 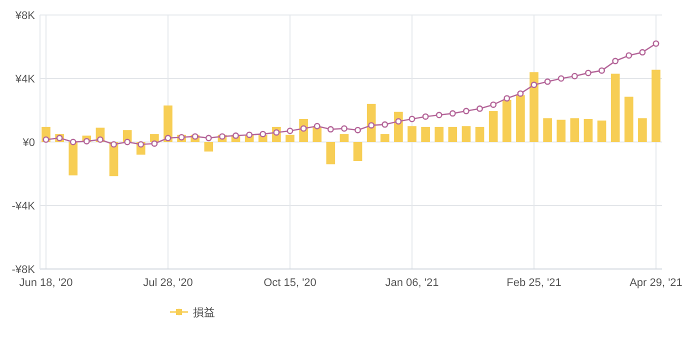 I want to click on x-tick-label: Apr 29, '21, so click(x=656, y=283).